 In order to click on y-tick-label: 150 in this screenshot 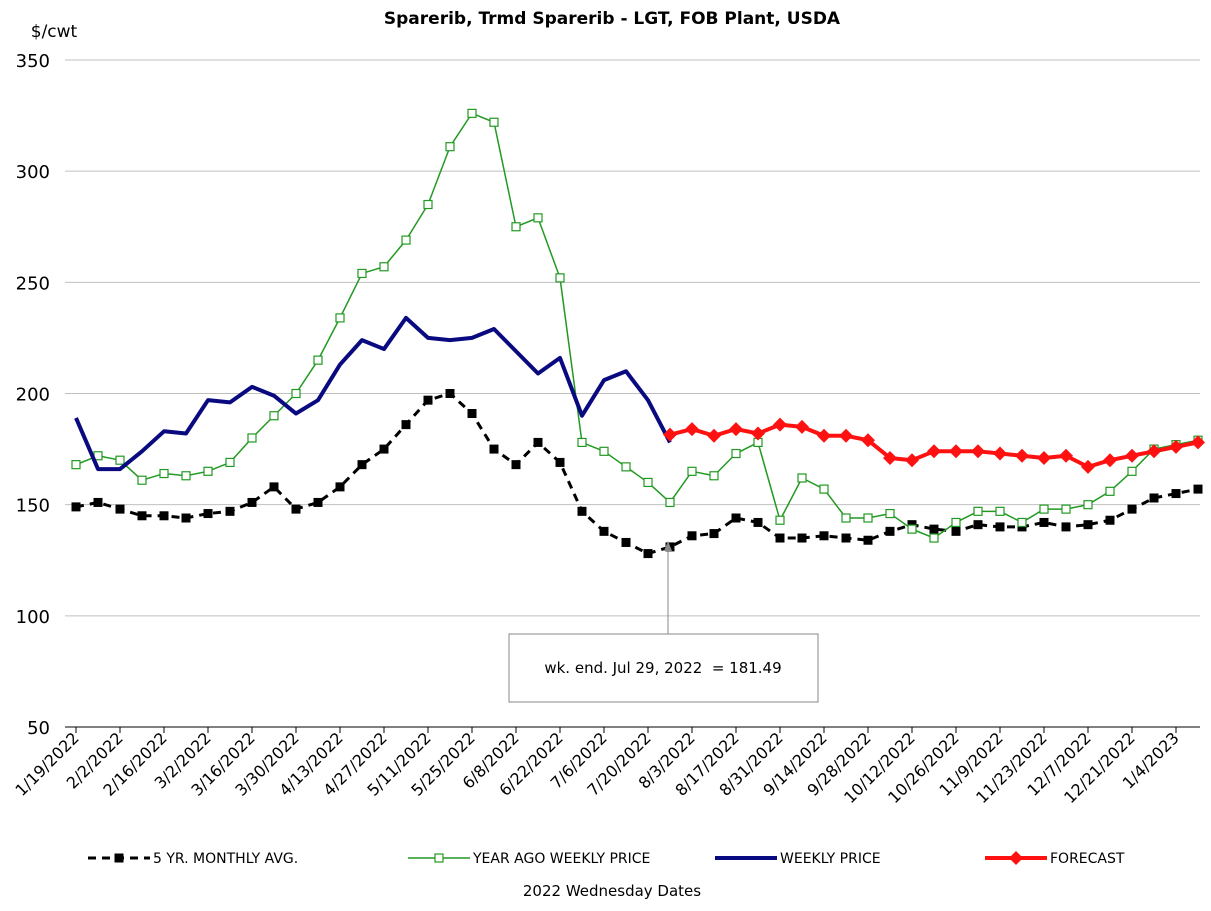, I will do `click(33, 506)`.